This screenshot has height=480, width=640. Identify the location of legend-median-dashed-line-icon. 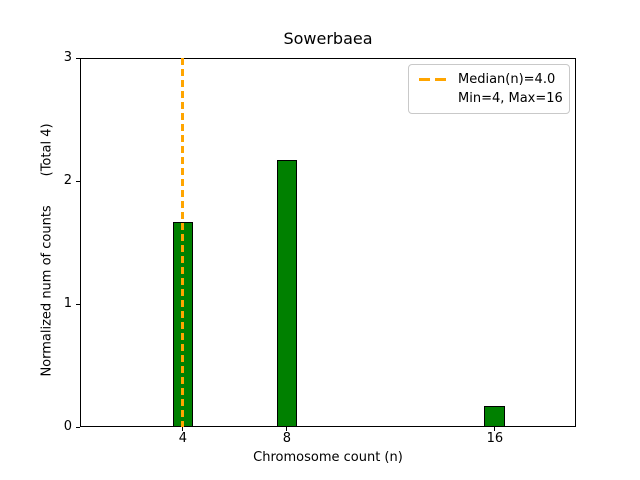
(432, 79).